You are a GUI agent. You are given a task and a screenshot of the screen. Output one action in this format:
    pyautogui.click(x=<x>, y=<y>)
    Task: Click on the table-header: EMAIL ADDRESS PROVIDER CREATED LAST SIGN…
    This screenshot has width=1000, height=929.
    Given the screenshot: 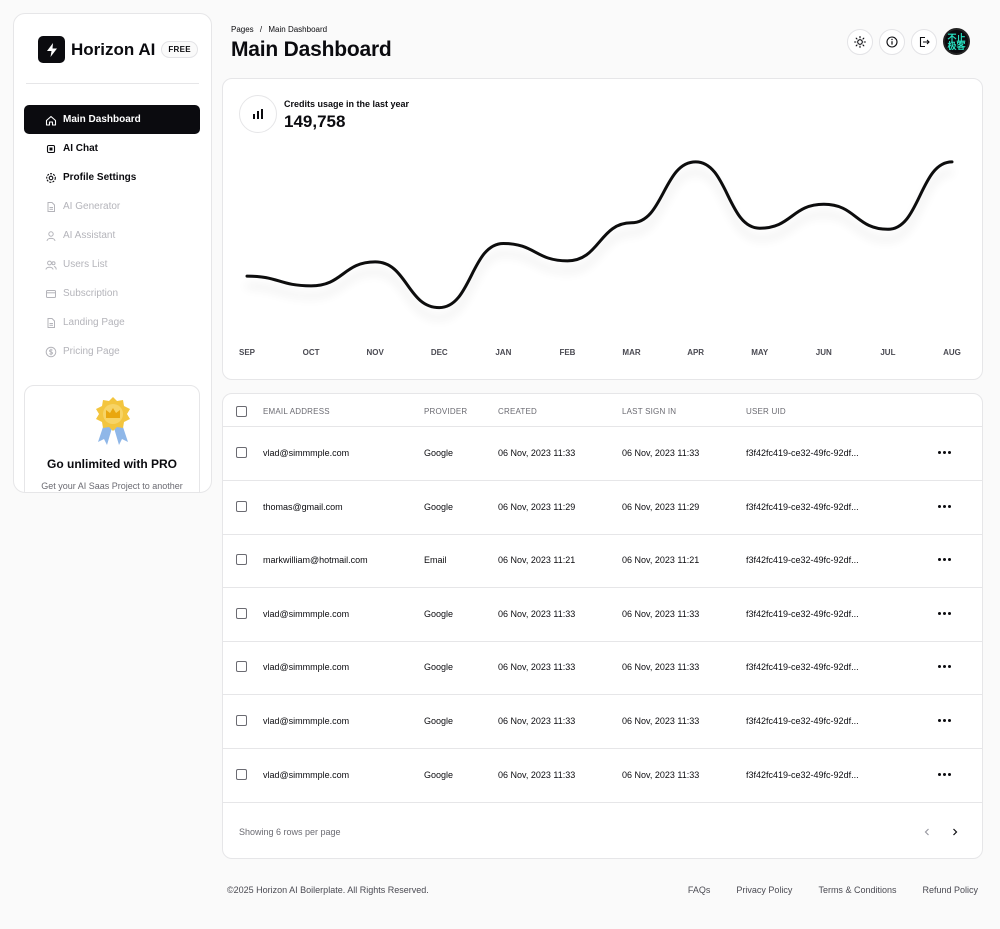 What is the action you would take?
    pyautogui.click(x=602, y=410)
    